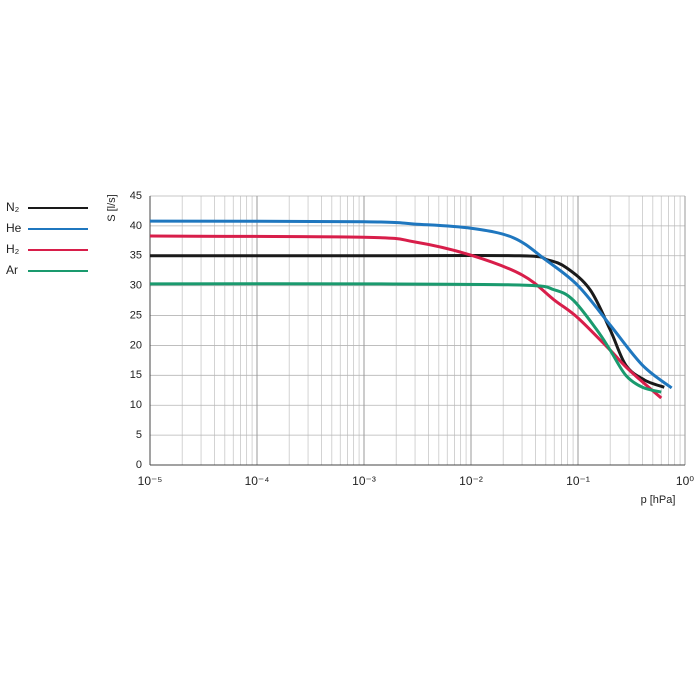  What do you see at coordinates (136, 256) in the screenshot?
I see `y-tick-label: 35` at bounding box center [136, 256].